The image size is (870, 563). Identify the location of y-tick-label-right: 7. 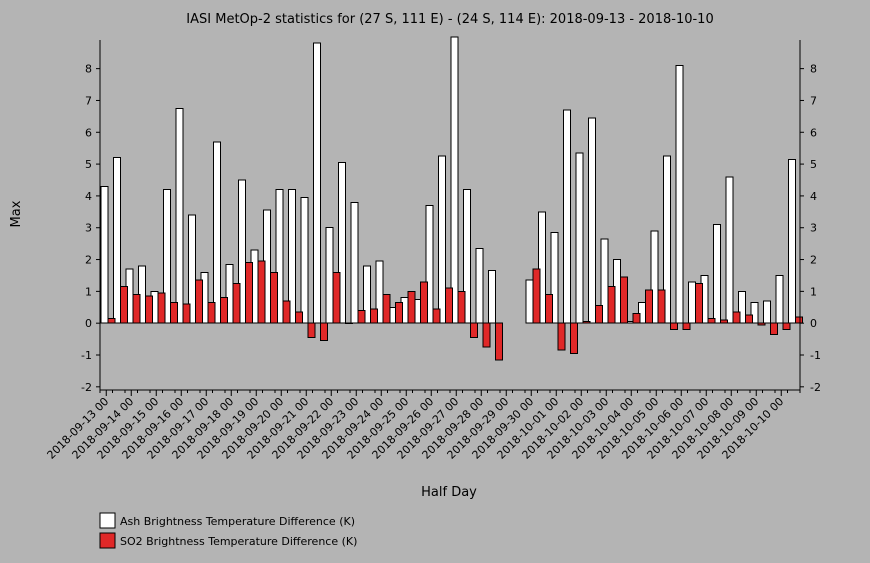
(813, 100).